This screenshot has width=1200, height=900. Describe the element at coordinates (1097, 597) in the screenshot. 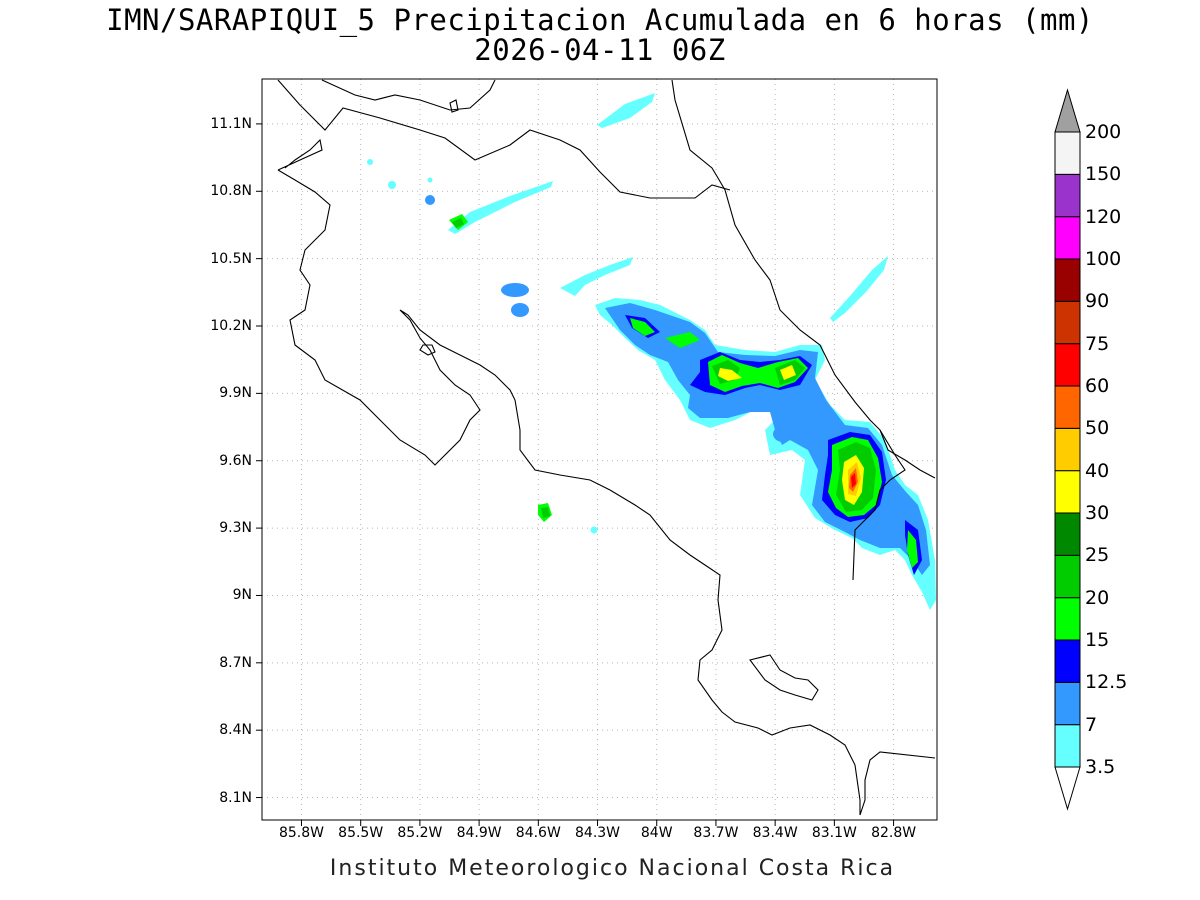

I see `colorbar-label: 20` at that location.